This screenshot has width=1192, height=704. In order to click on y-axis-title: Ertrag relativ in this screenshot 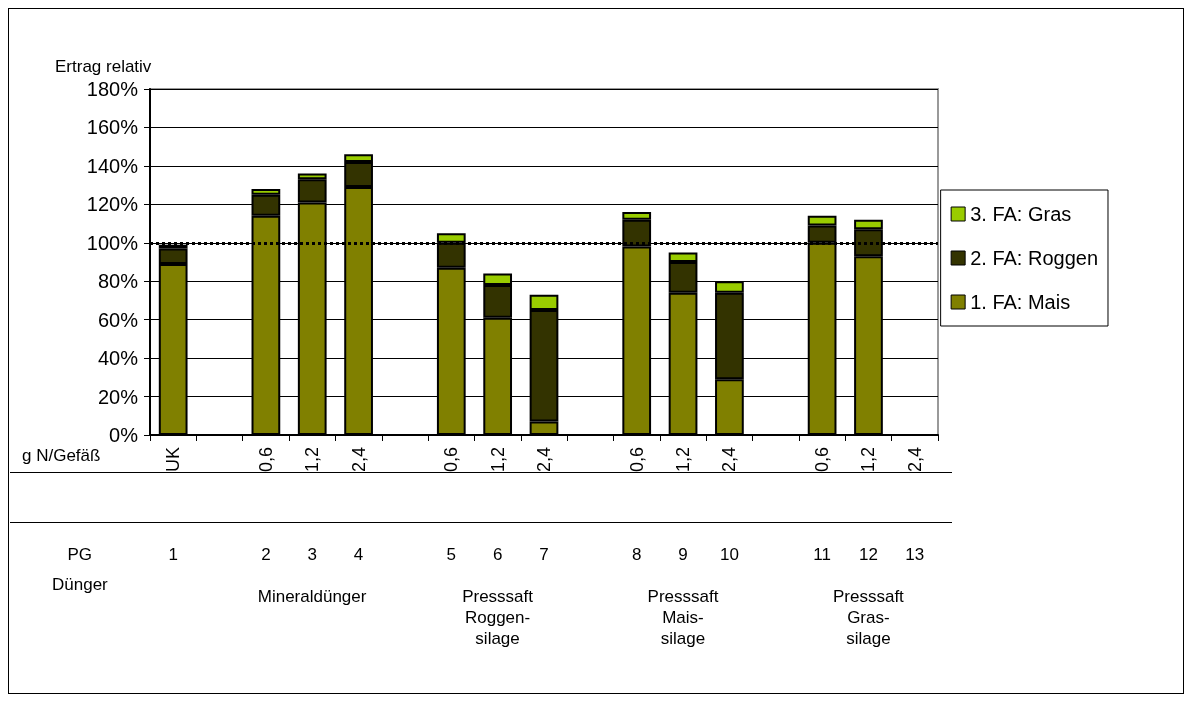, I will do `click(103, 66)`.